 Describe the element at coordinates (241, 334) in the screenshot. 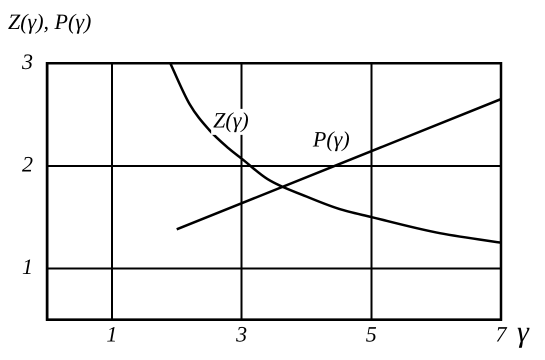

I see `x-tick-label: 3` at that location.